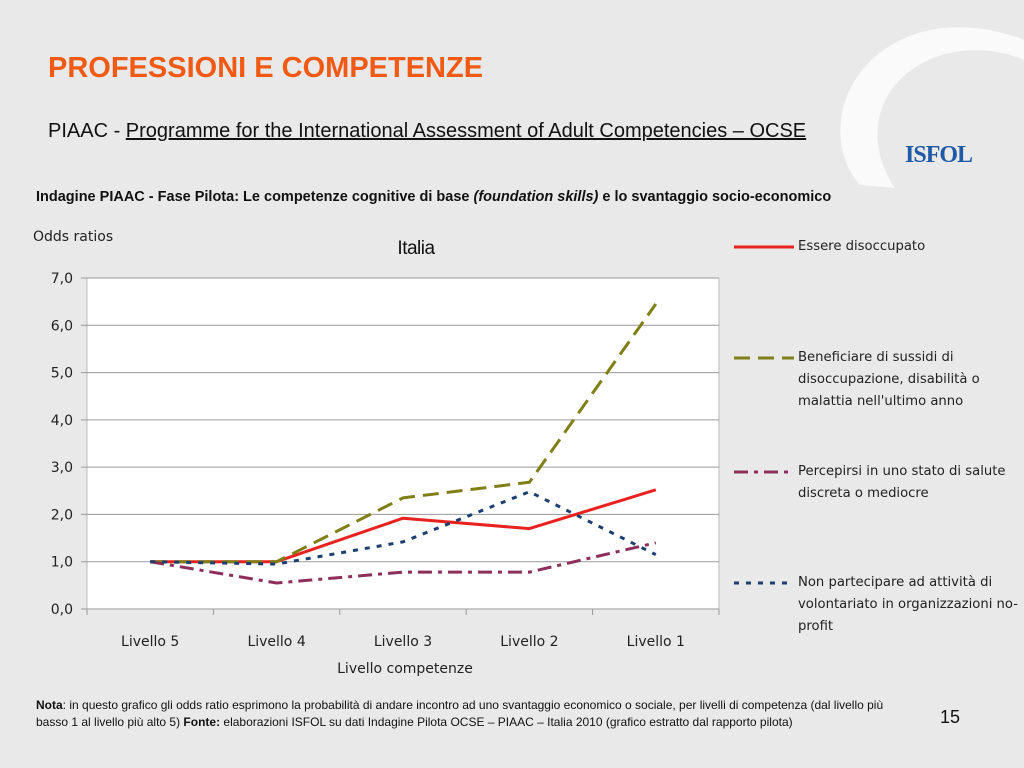 This screenshot has width=1024, height=768. I want to click on x-tick-label: Livello 3, so click(403, 642).